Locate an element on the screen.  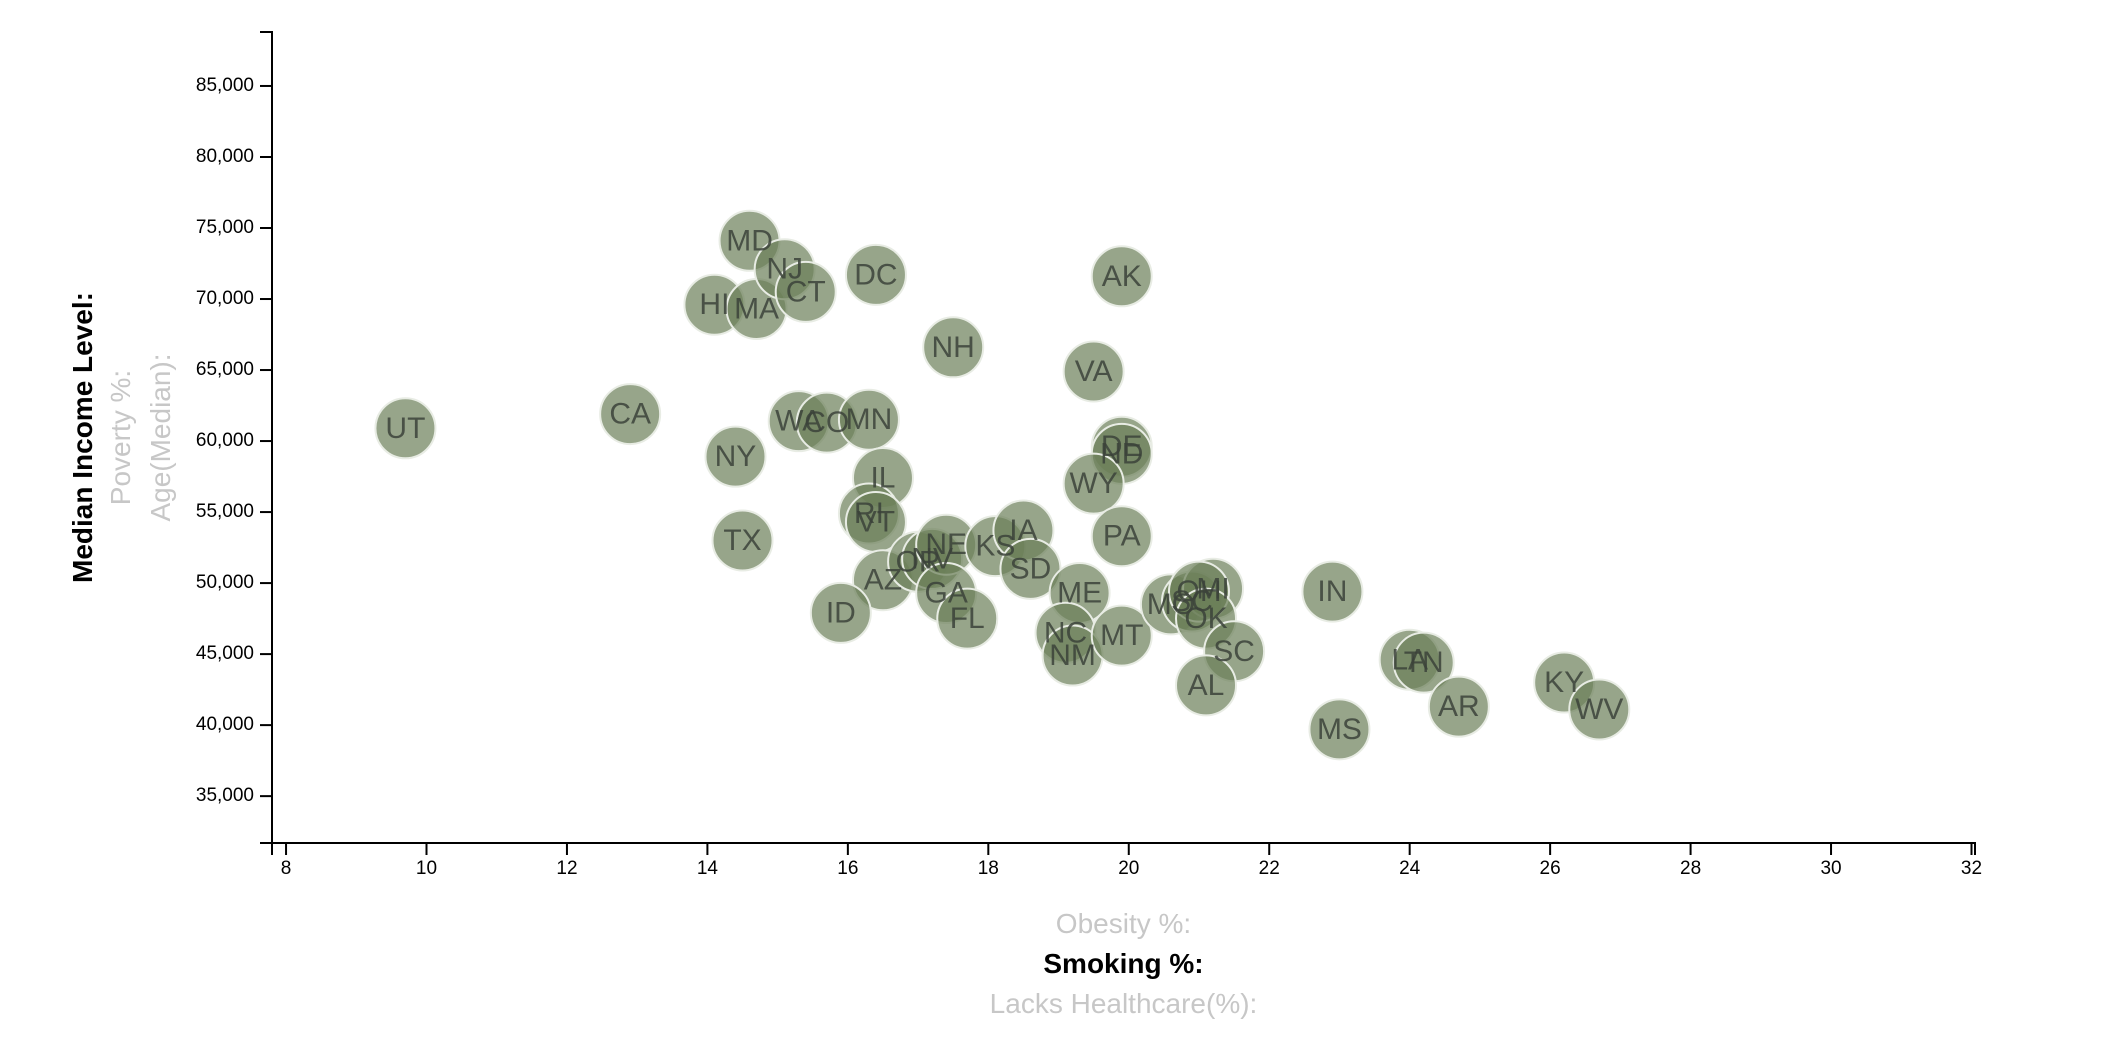
point-label-tx: TX is located at coordinates (742, 540).